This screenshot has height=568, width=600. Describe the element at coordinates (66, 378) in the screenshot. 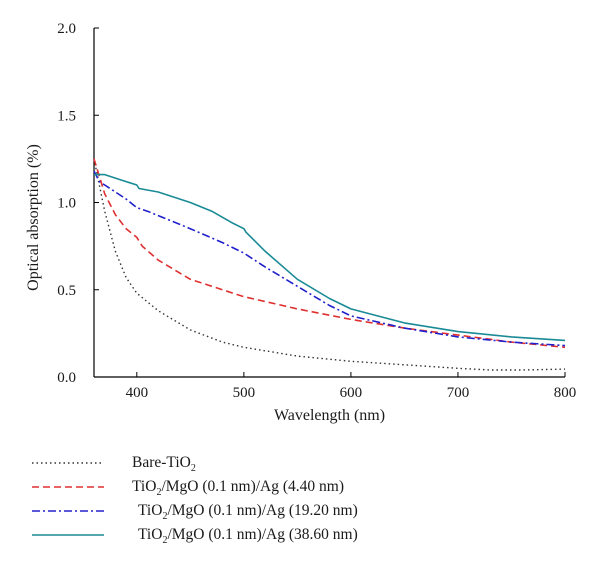

I see `y-tick-label: 0.0` at that location.